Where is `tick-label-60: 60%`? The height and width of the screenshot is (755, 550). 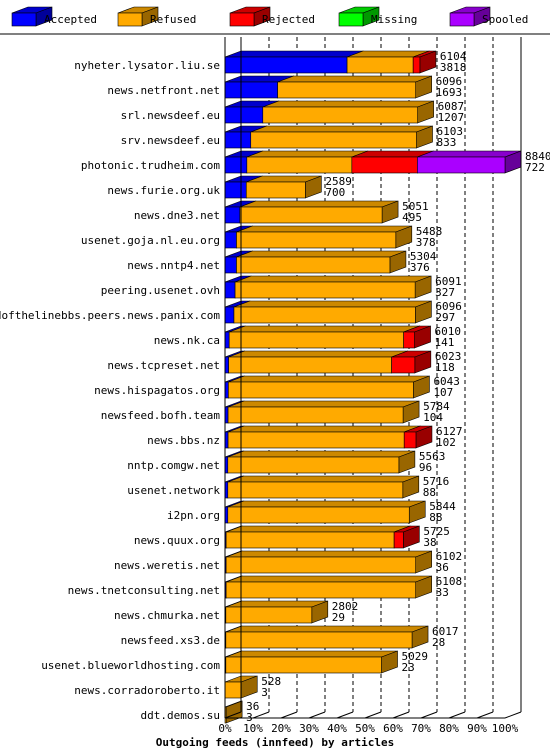
tick-label-60: 60% is located at coordinates (393, 728).